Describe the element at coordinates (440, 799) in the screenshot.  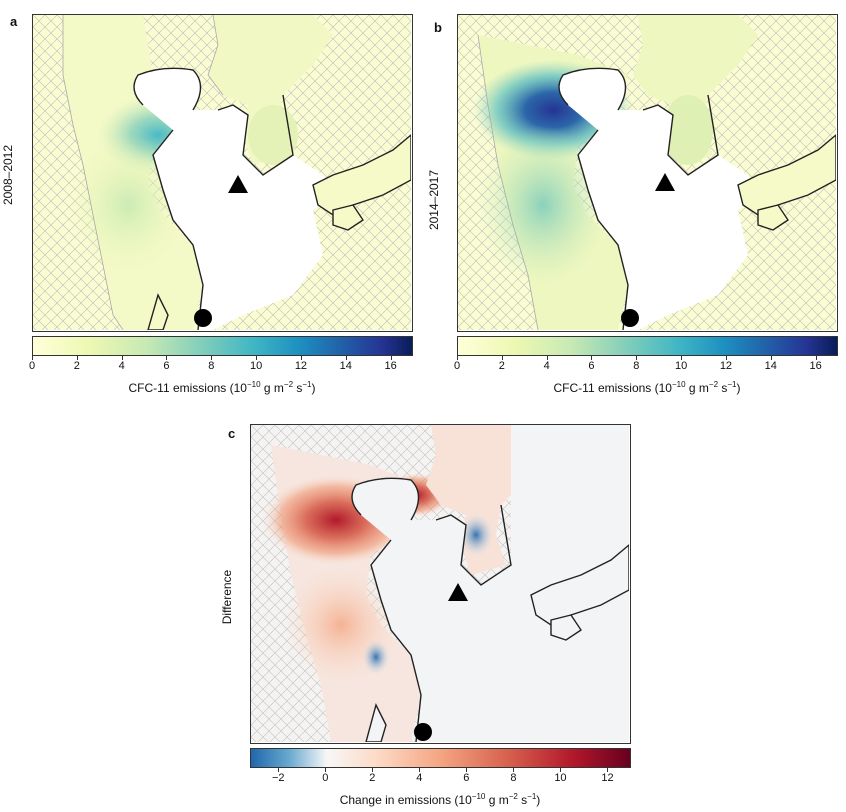
I see `colorbar-c-title: Change in emissions (10−10 g m−2 s−1)` at that location.